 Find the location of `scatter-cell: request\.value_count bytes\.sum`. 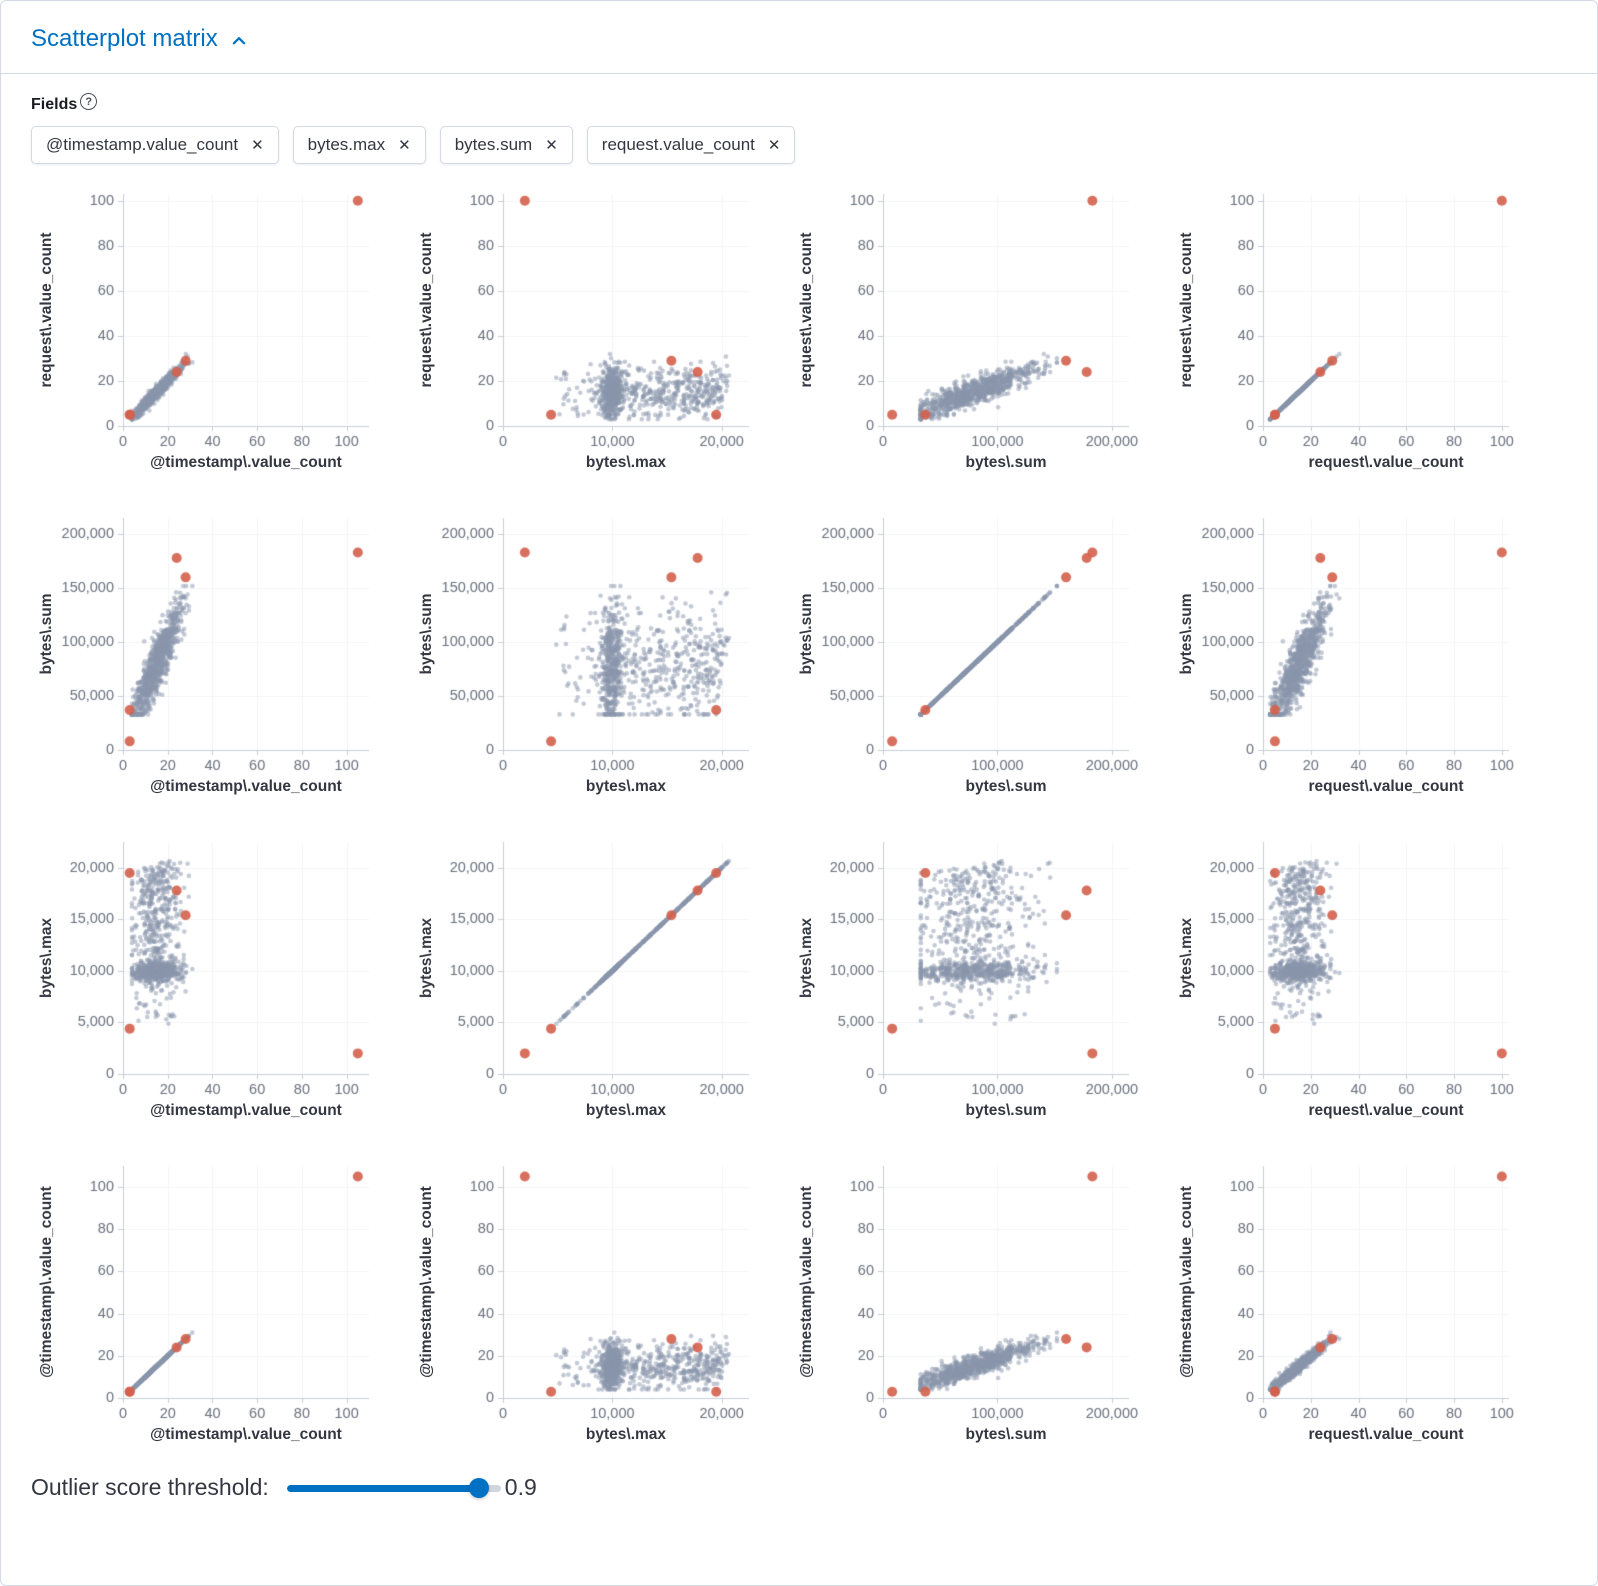

scatter-cell: request\.value_count bytes\.sum is located at coordinates (977, 336).